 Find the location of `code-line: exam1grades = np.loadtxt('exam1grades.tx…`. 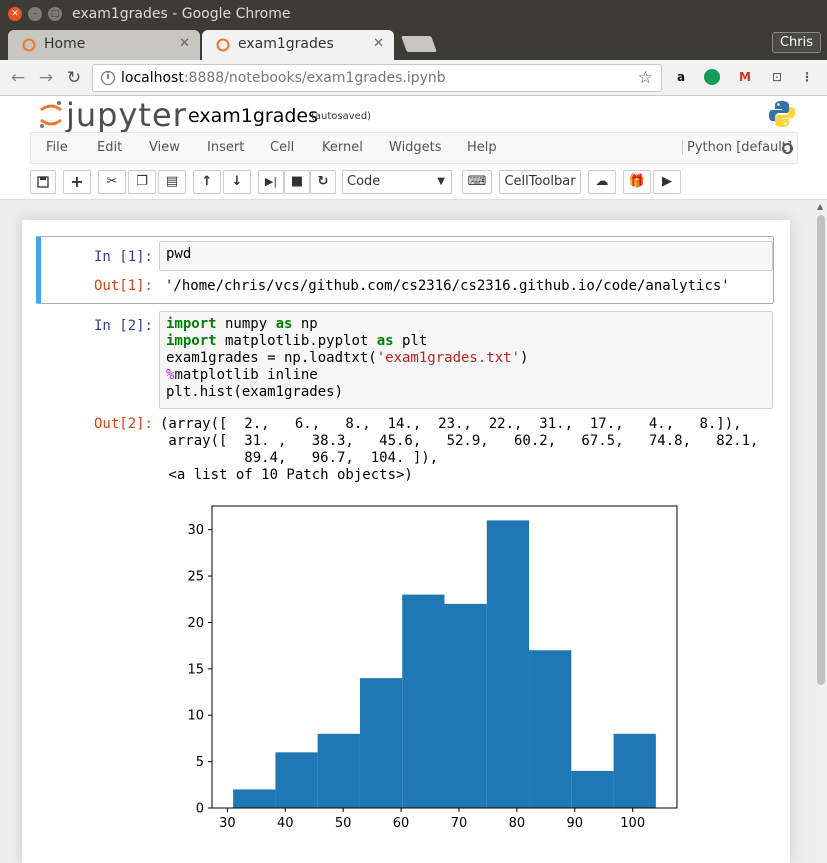

code-line: exam1grades = np.loadtxt('exam1grades.tx… is located at coordinates (347, 358).